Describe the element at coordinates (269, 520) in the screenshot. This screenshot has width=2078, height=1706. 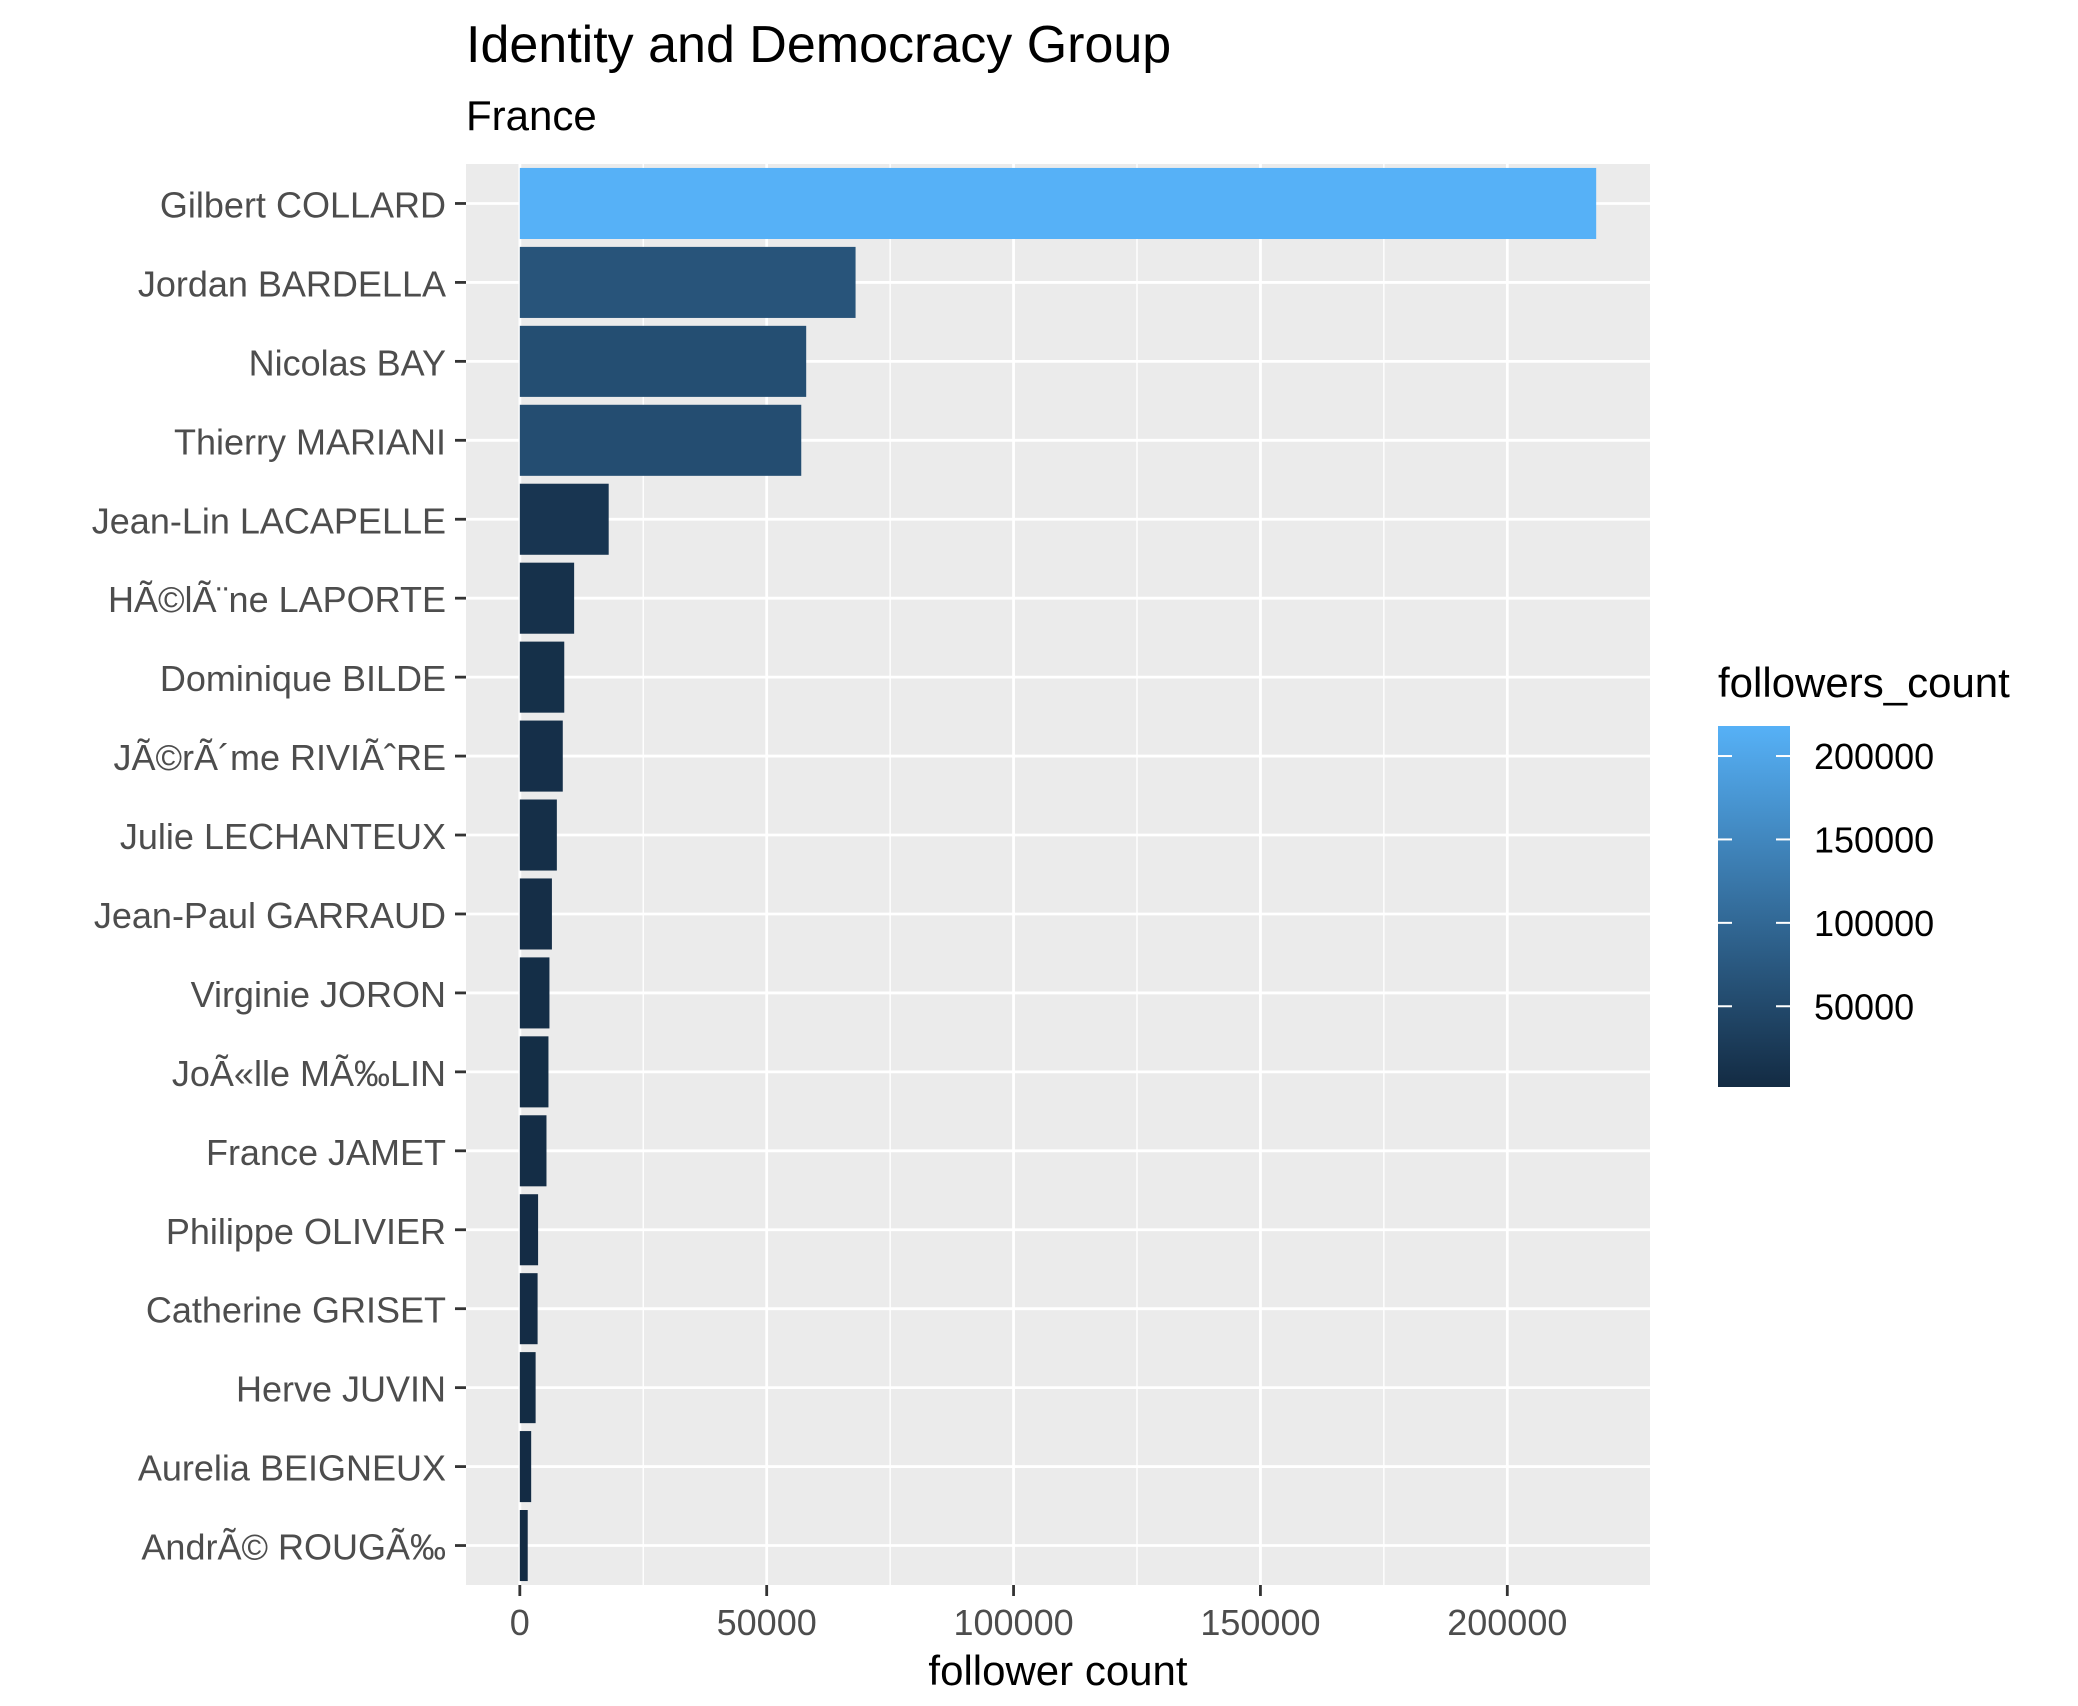
I see `y-tick-label: Jean-Lin LACAPELLE` at that location.